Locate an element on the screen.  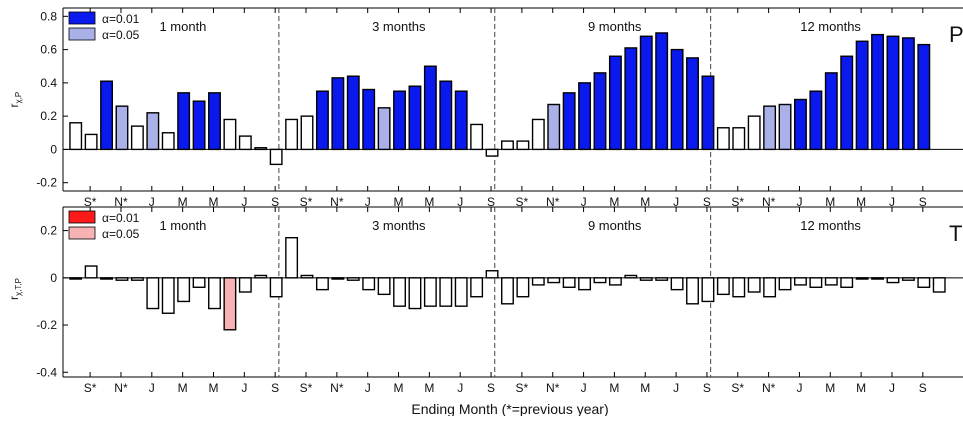
period-label: 3 months is located at coordinates (399, 26).